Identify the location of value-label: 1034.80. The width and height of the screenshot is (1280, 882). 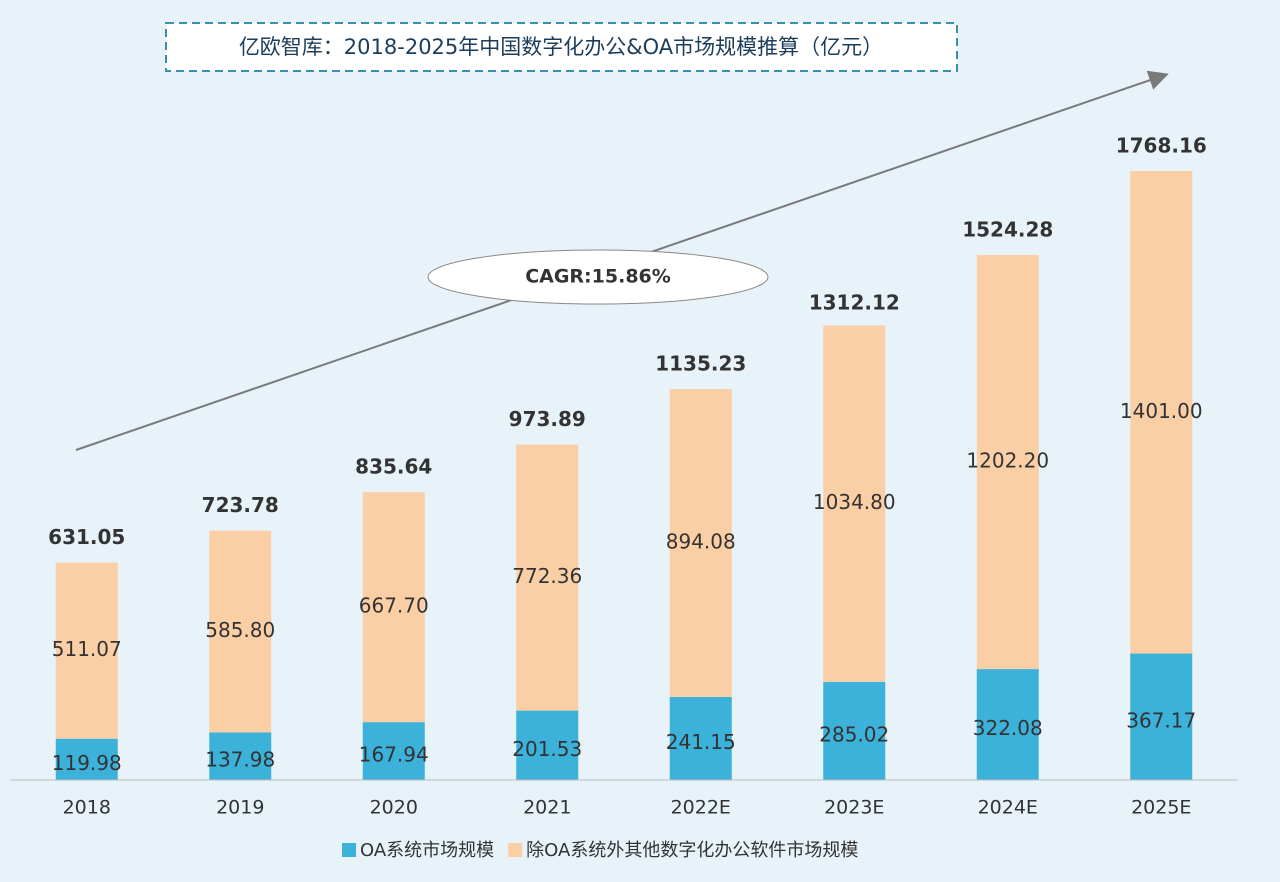
(854, 502).